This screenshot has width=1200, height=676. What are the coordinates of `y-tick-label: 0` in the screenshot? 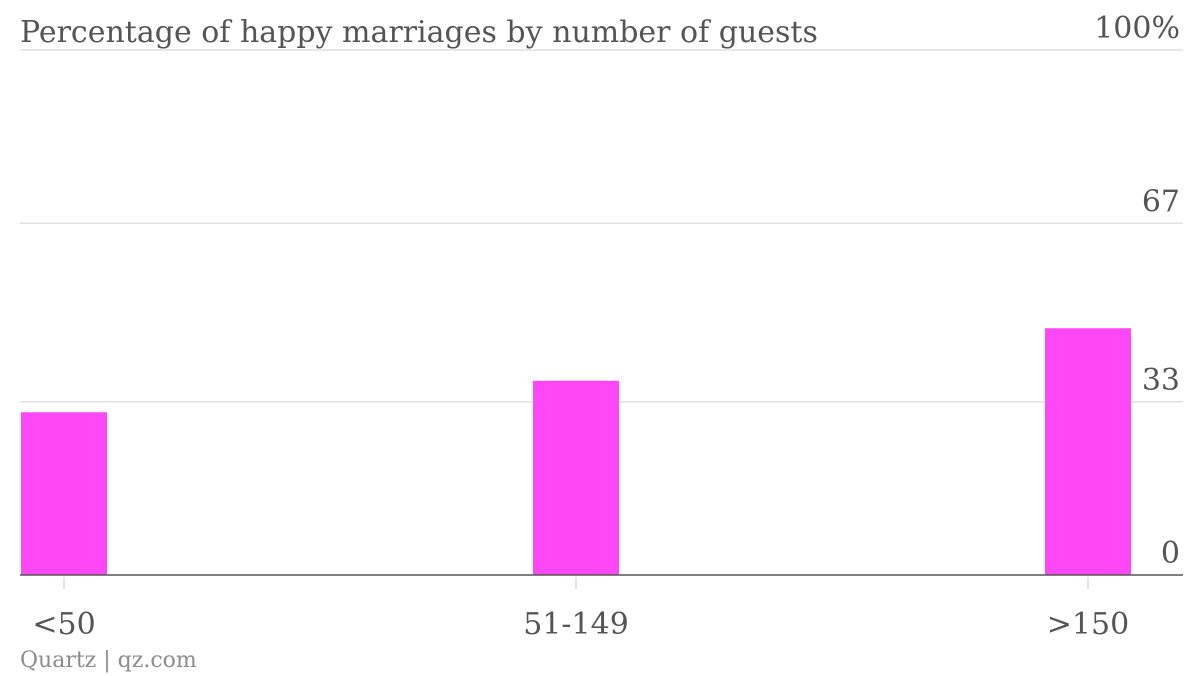 It's located at (1170, 553).